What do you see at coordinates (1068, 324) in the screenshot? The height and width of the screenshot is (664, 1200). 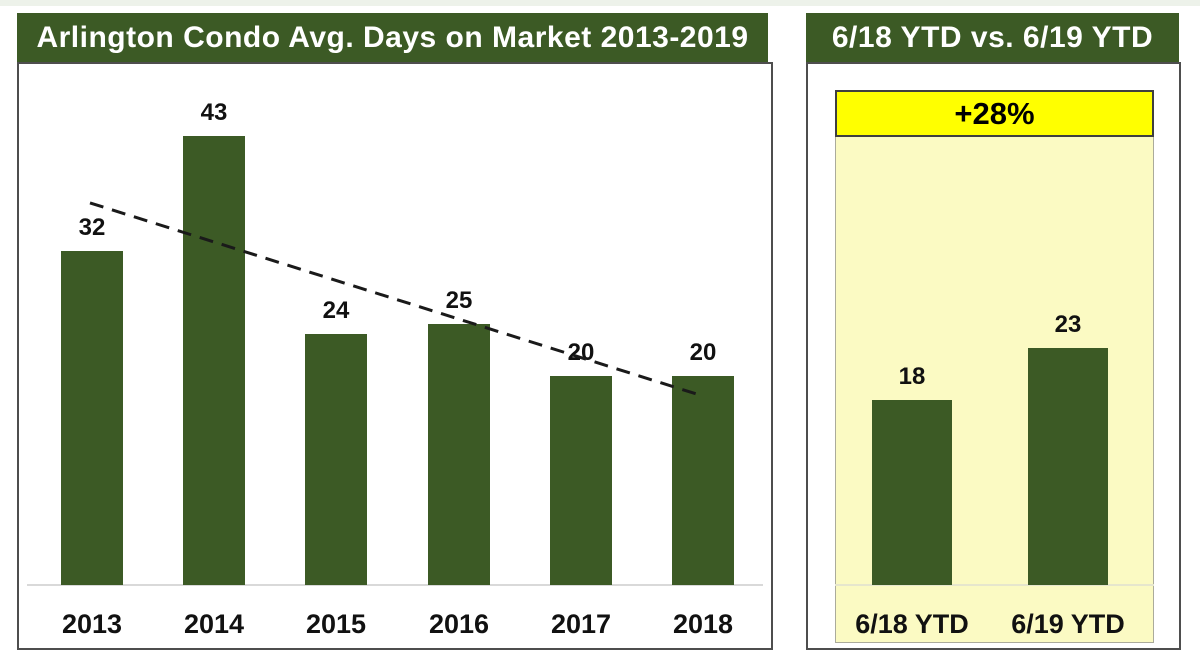 I see `bar-value-label: 23` at bounding box center [1068, 324].